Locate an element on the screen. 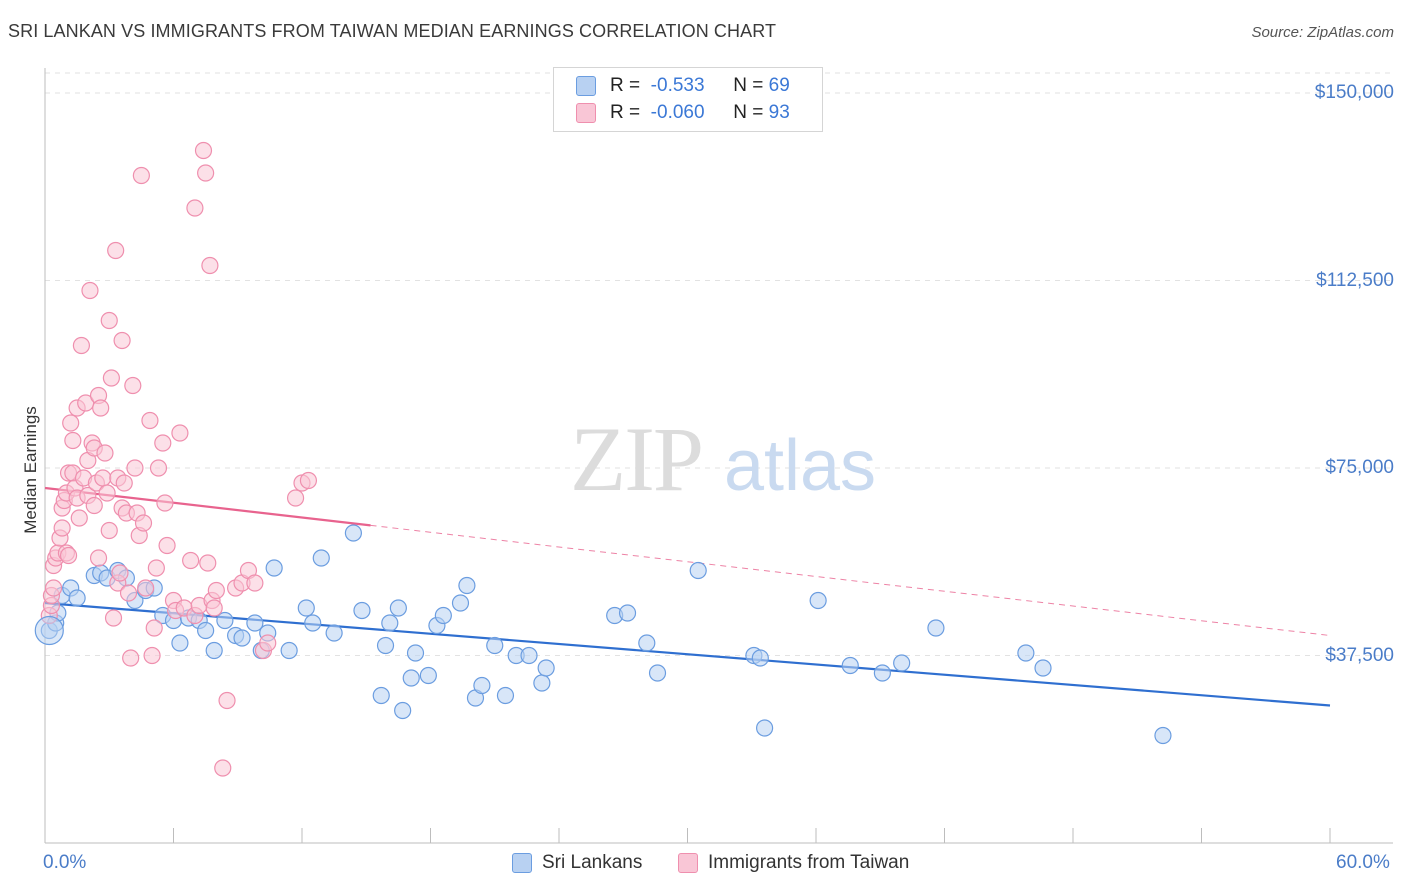  svg-text: ZIP is located at coordinates (636, 459).